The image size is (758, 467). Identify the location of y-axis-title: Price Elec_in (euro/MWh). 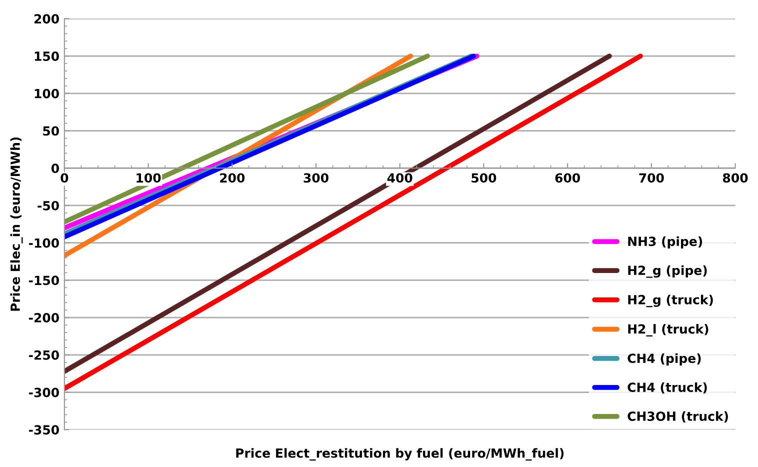
(16, 224).